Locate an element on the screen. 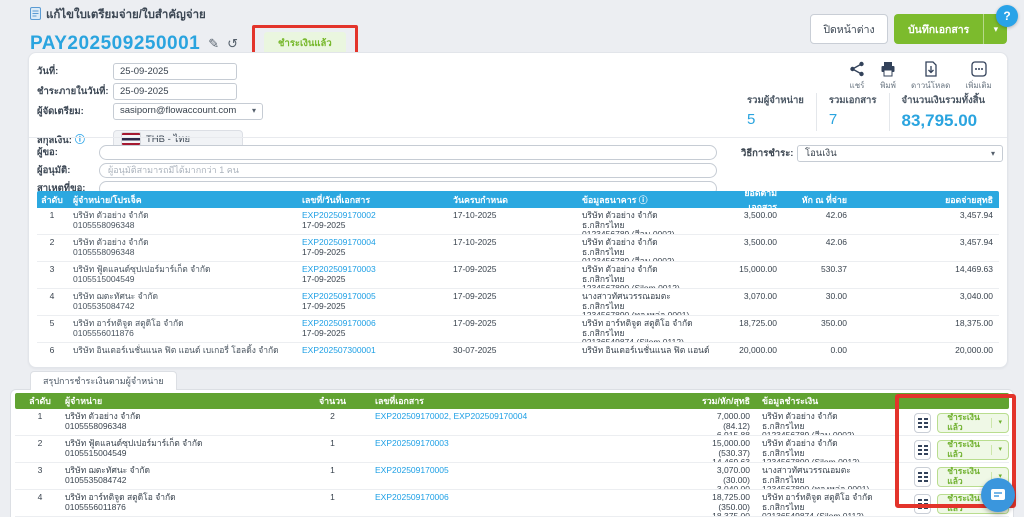  doc-number-link: EXP202509170002, EXP202509170004 is located at coordinates (451, 416).